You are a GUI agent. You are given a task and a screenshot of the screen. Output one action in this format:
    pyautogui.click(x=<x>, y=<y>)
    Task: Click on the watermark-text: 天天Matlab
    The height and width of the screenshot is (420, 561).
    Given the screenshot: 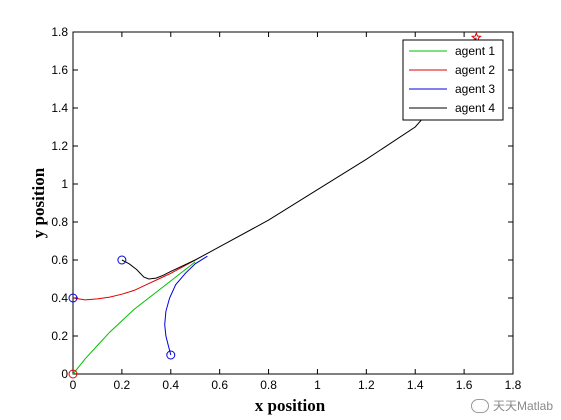 What is the action you would take?
    pyautogui.click(x=522, y=406)
    